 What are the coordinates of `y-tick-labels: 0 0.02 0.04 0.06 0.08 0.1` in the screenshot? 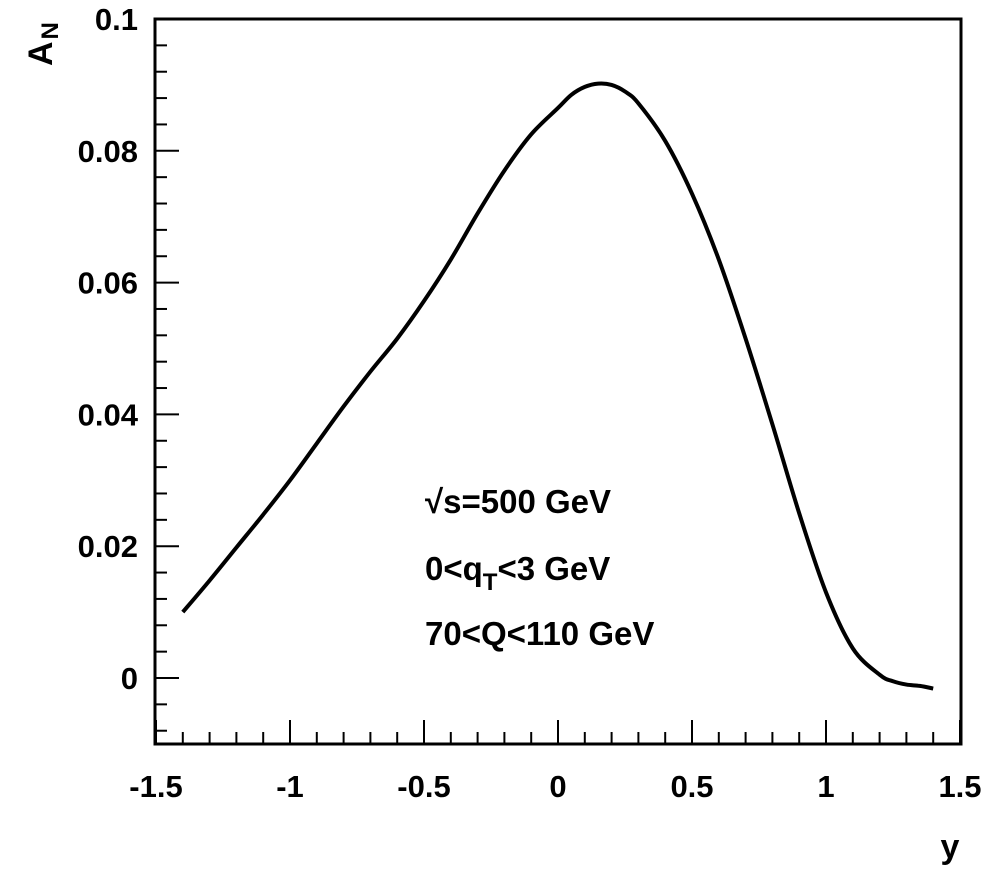 It's located at (108, 349).